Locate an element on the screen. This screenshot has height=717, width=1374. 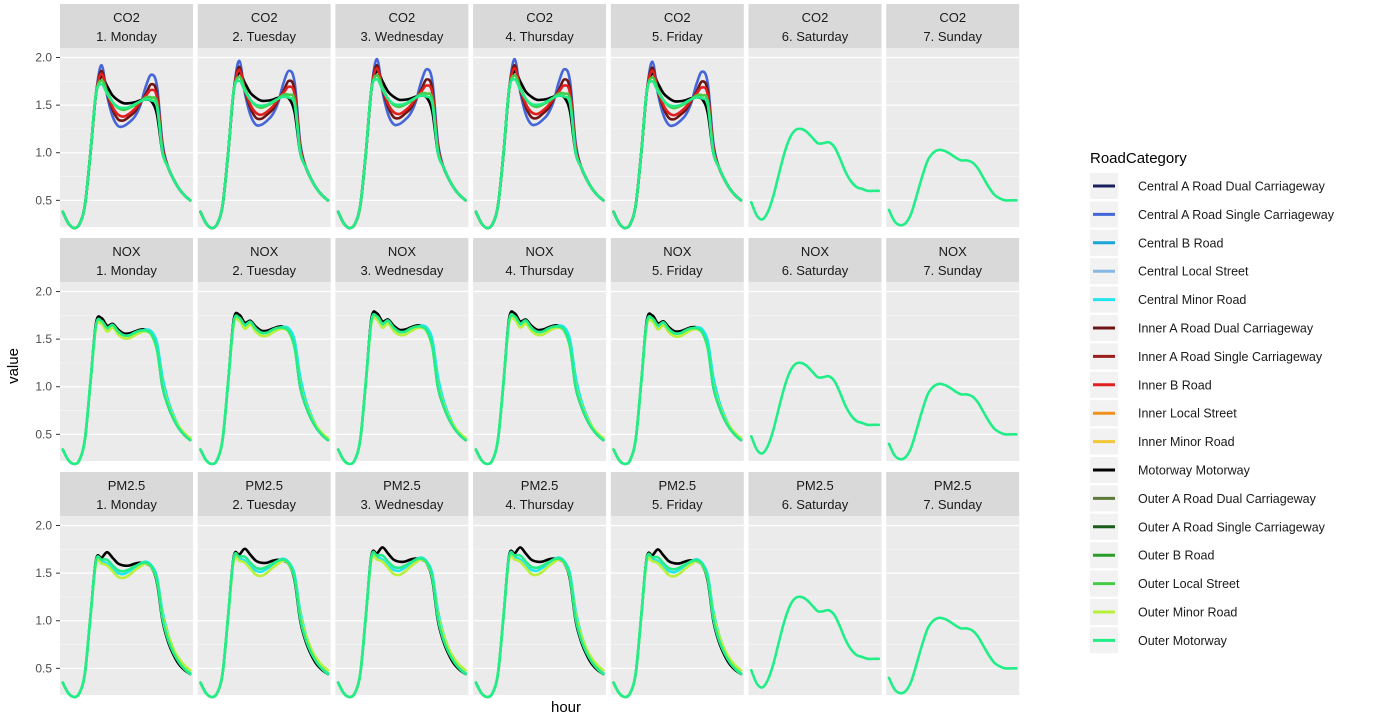
legend-label: Inner Local Street is located at coordinates (1187, 414).